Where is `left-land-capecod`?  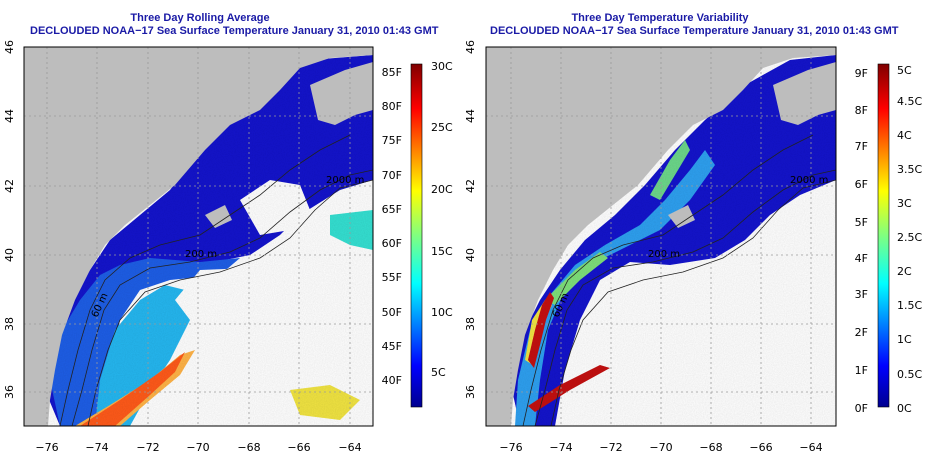
left-land-capecod is located at coordinates (218, 216).